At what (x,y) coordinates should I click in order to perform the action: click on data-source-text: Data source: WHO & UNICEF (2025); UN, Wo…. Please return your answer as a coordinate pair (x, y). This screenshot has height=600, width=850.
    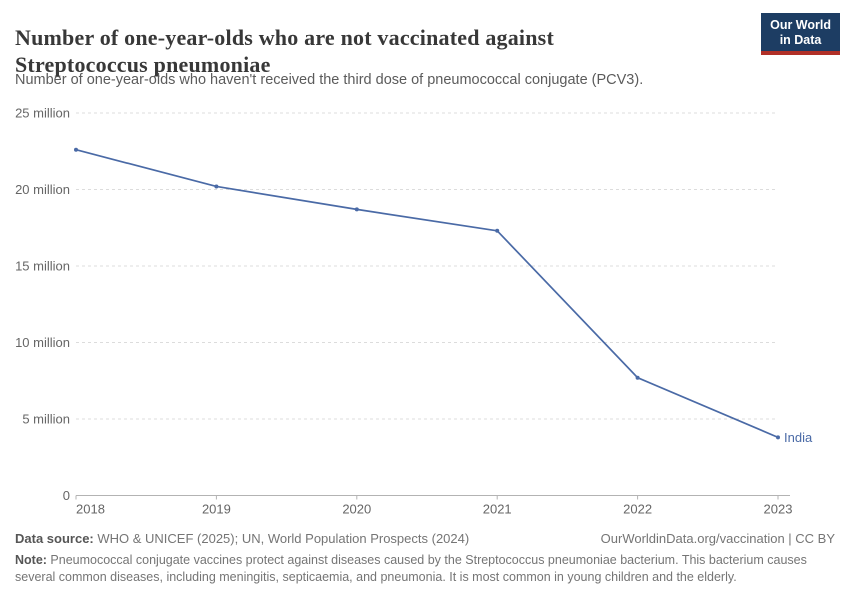
    Looking at the image, I should click on (242, 538).